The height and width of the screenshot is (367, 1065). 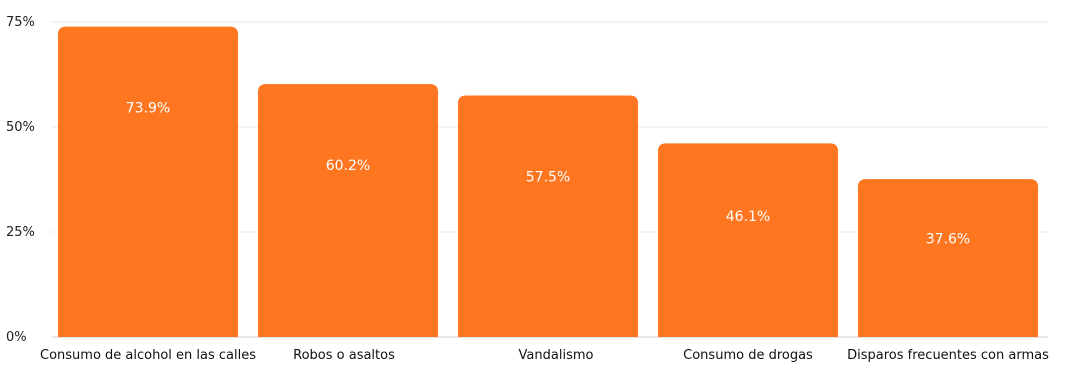 I want to click on data-label: 46.1%, so click(x=748, y=217).